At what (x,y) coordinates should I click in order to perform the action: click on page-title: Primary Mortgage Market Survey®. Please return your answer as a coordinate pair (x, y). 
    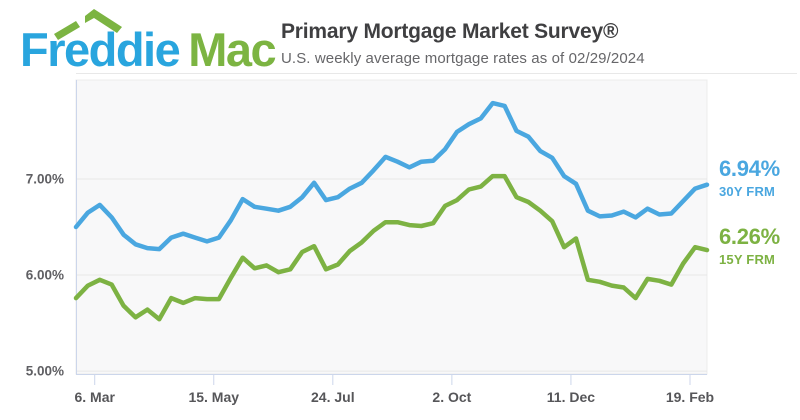
    Looking at the image, I should click on (450, 31).